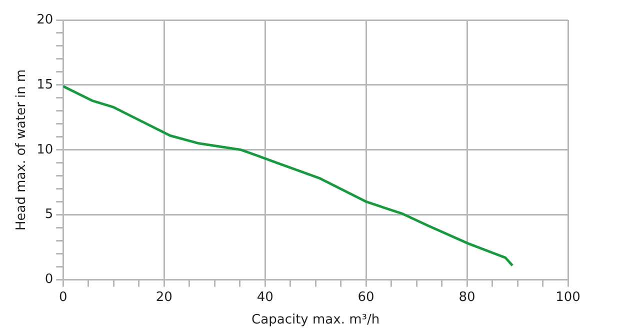  I want to click on y-axis-title: Head max. of water in m, so click(22, 149).